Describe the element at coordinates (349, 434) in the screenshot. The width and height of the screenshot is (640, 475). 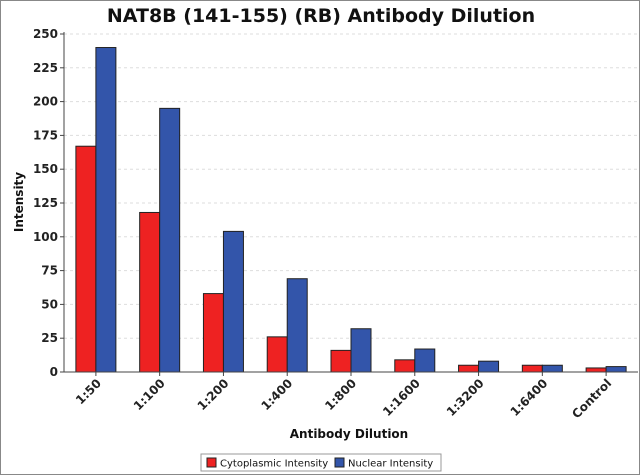
I see `x-axis-label: Antibody Dilution` at that location.